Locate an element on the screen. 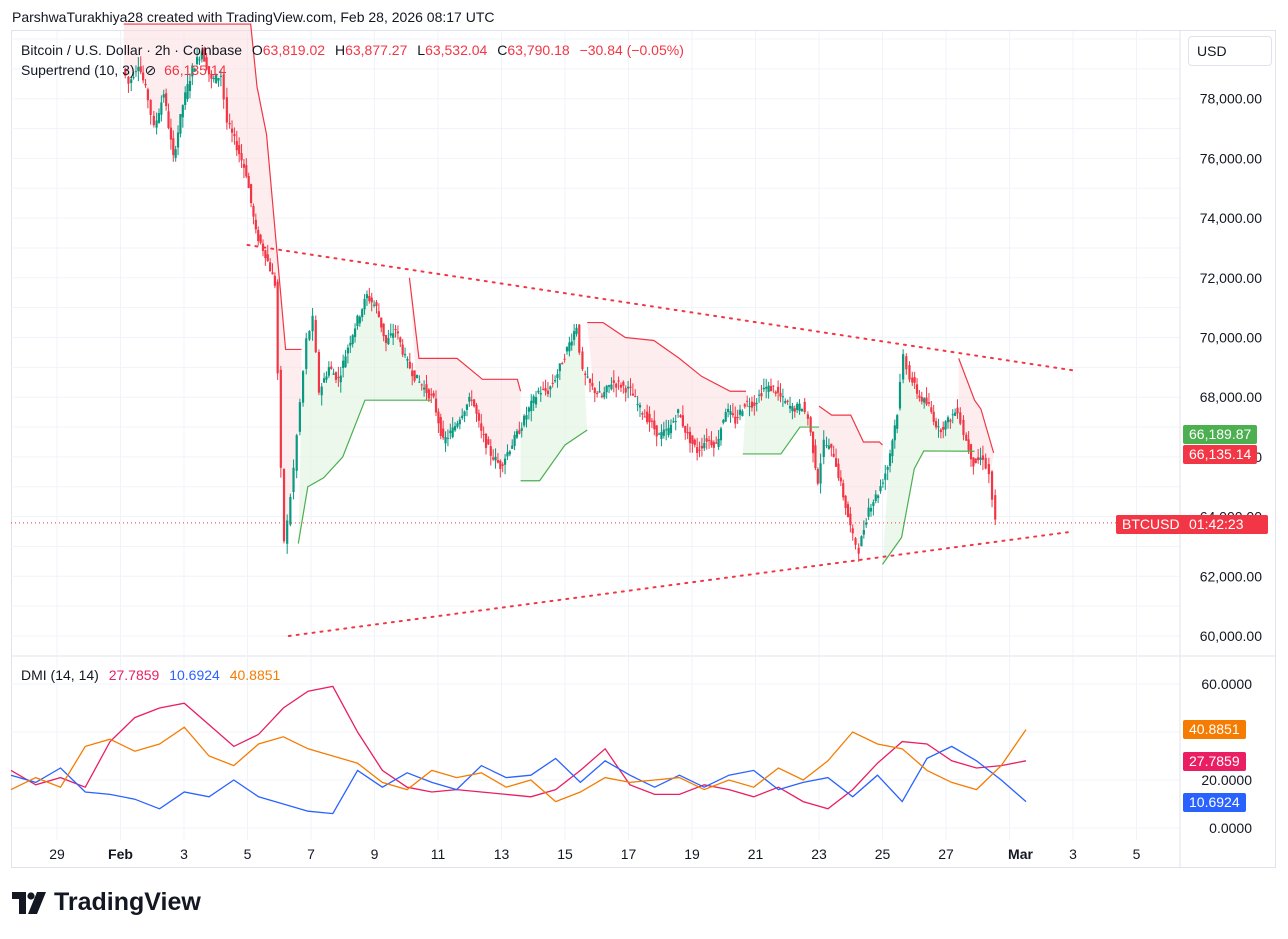 The width and height of the screenshot is (1288, 939). visibility-eye-icon: ⊘ is located at coordinates (150, 70).